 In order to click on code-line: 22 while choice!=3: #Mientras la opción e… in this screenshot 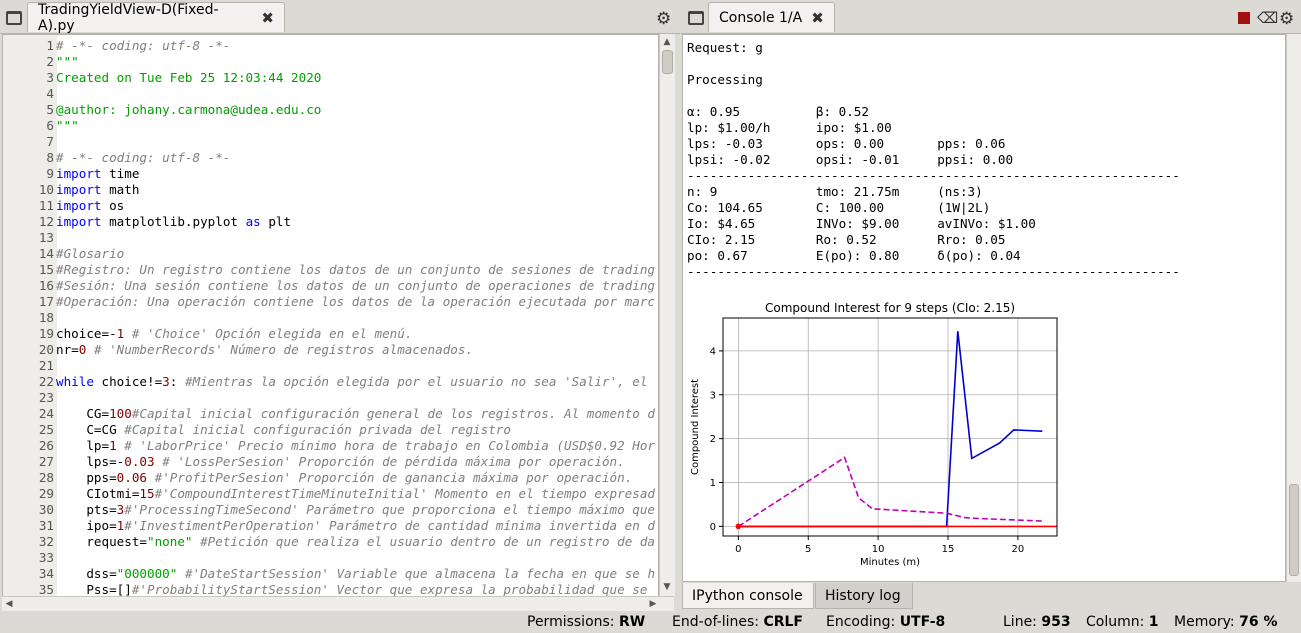, I will do `click(330, 382)`.